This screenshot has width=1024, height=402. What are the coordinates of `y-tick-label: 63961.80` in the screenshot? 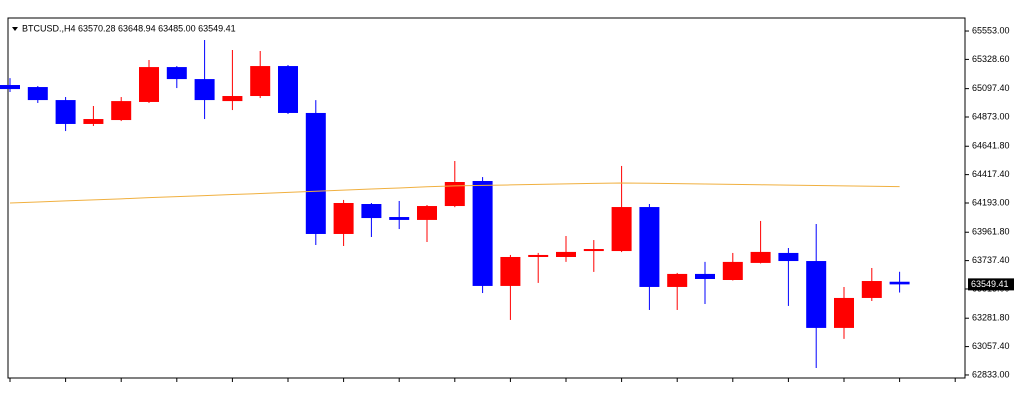 It's located at (991, 232).